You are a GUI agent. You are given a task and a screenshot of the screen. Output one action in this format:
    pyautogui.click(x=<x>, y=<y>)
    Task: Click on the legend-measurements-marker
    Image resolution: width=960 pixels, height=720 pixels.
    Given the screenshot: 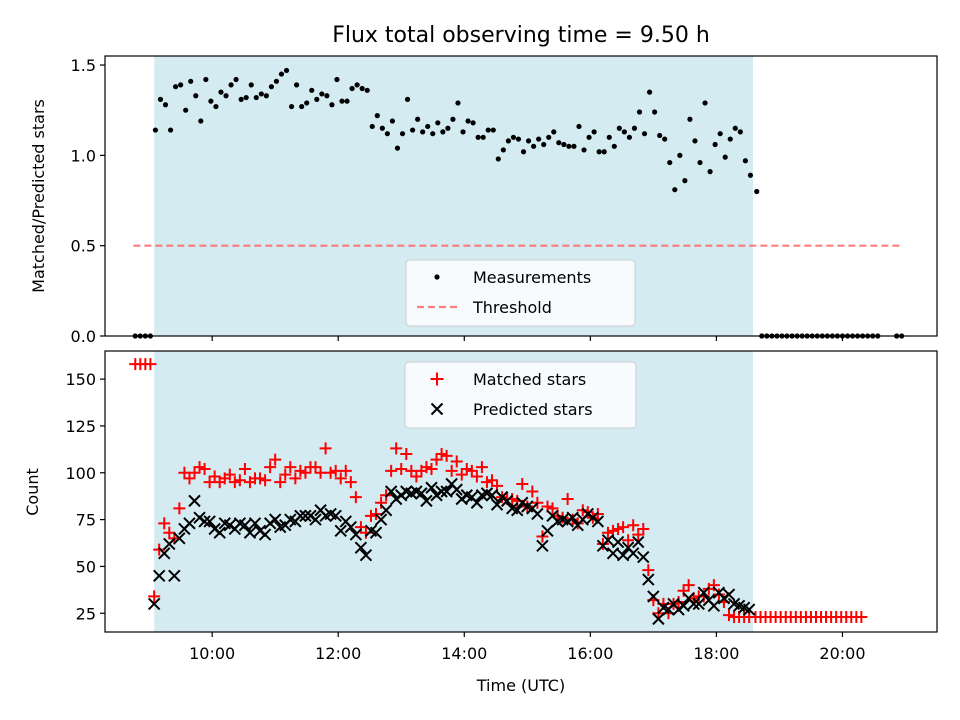 What is the action you would take?
    pyautogui.click(x=437, y=277)
    